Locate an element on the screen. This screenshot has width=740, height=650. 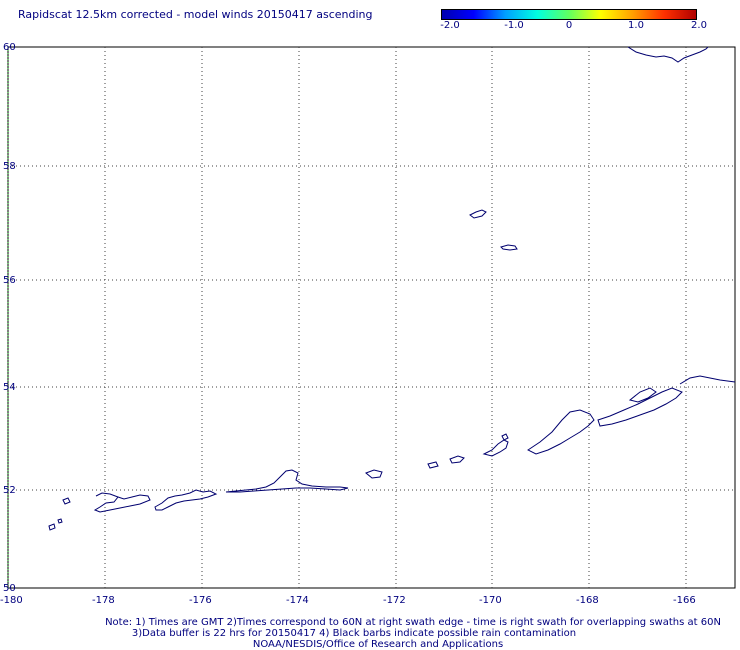
lat-tick-60: 60 is located at coordinates (9, 47).